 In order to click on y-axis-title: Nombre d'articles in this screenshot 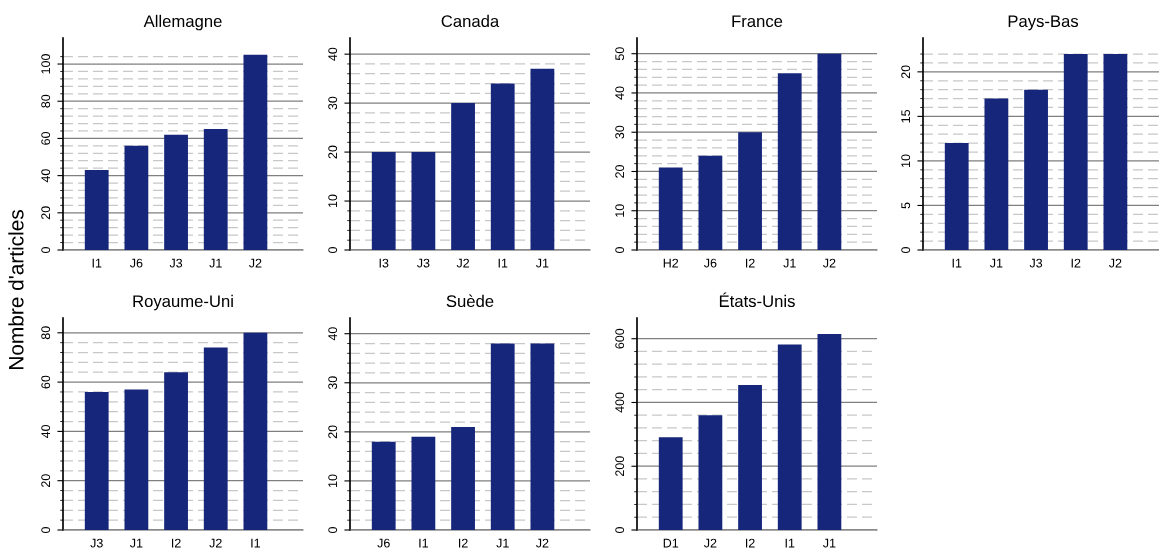, I will do `click(16, 290)`.